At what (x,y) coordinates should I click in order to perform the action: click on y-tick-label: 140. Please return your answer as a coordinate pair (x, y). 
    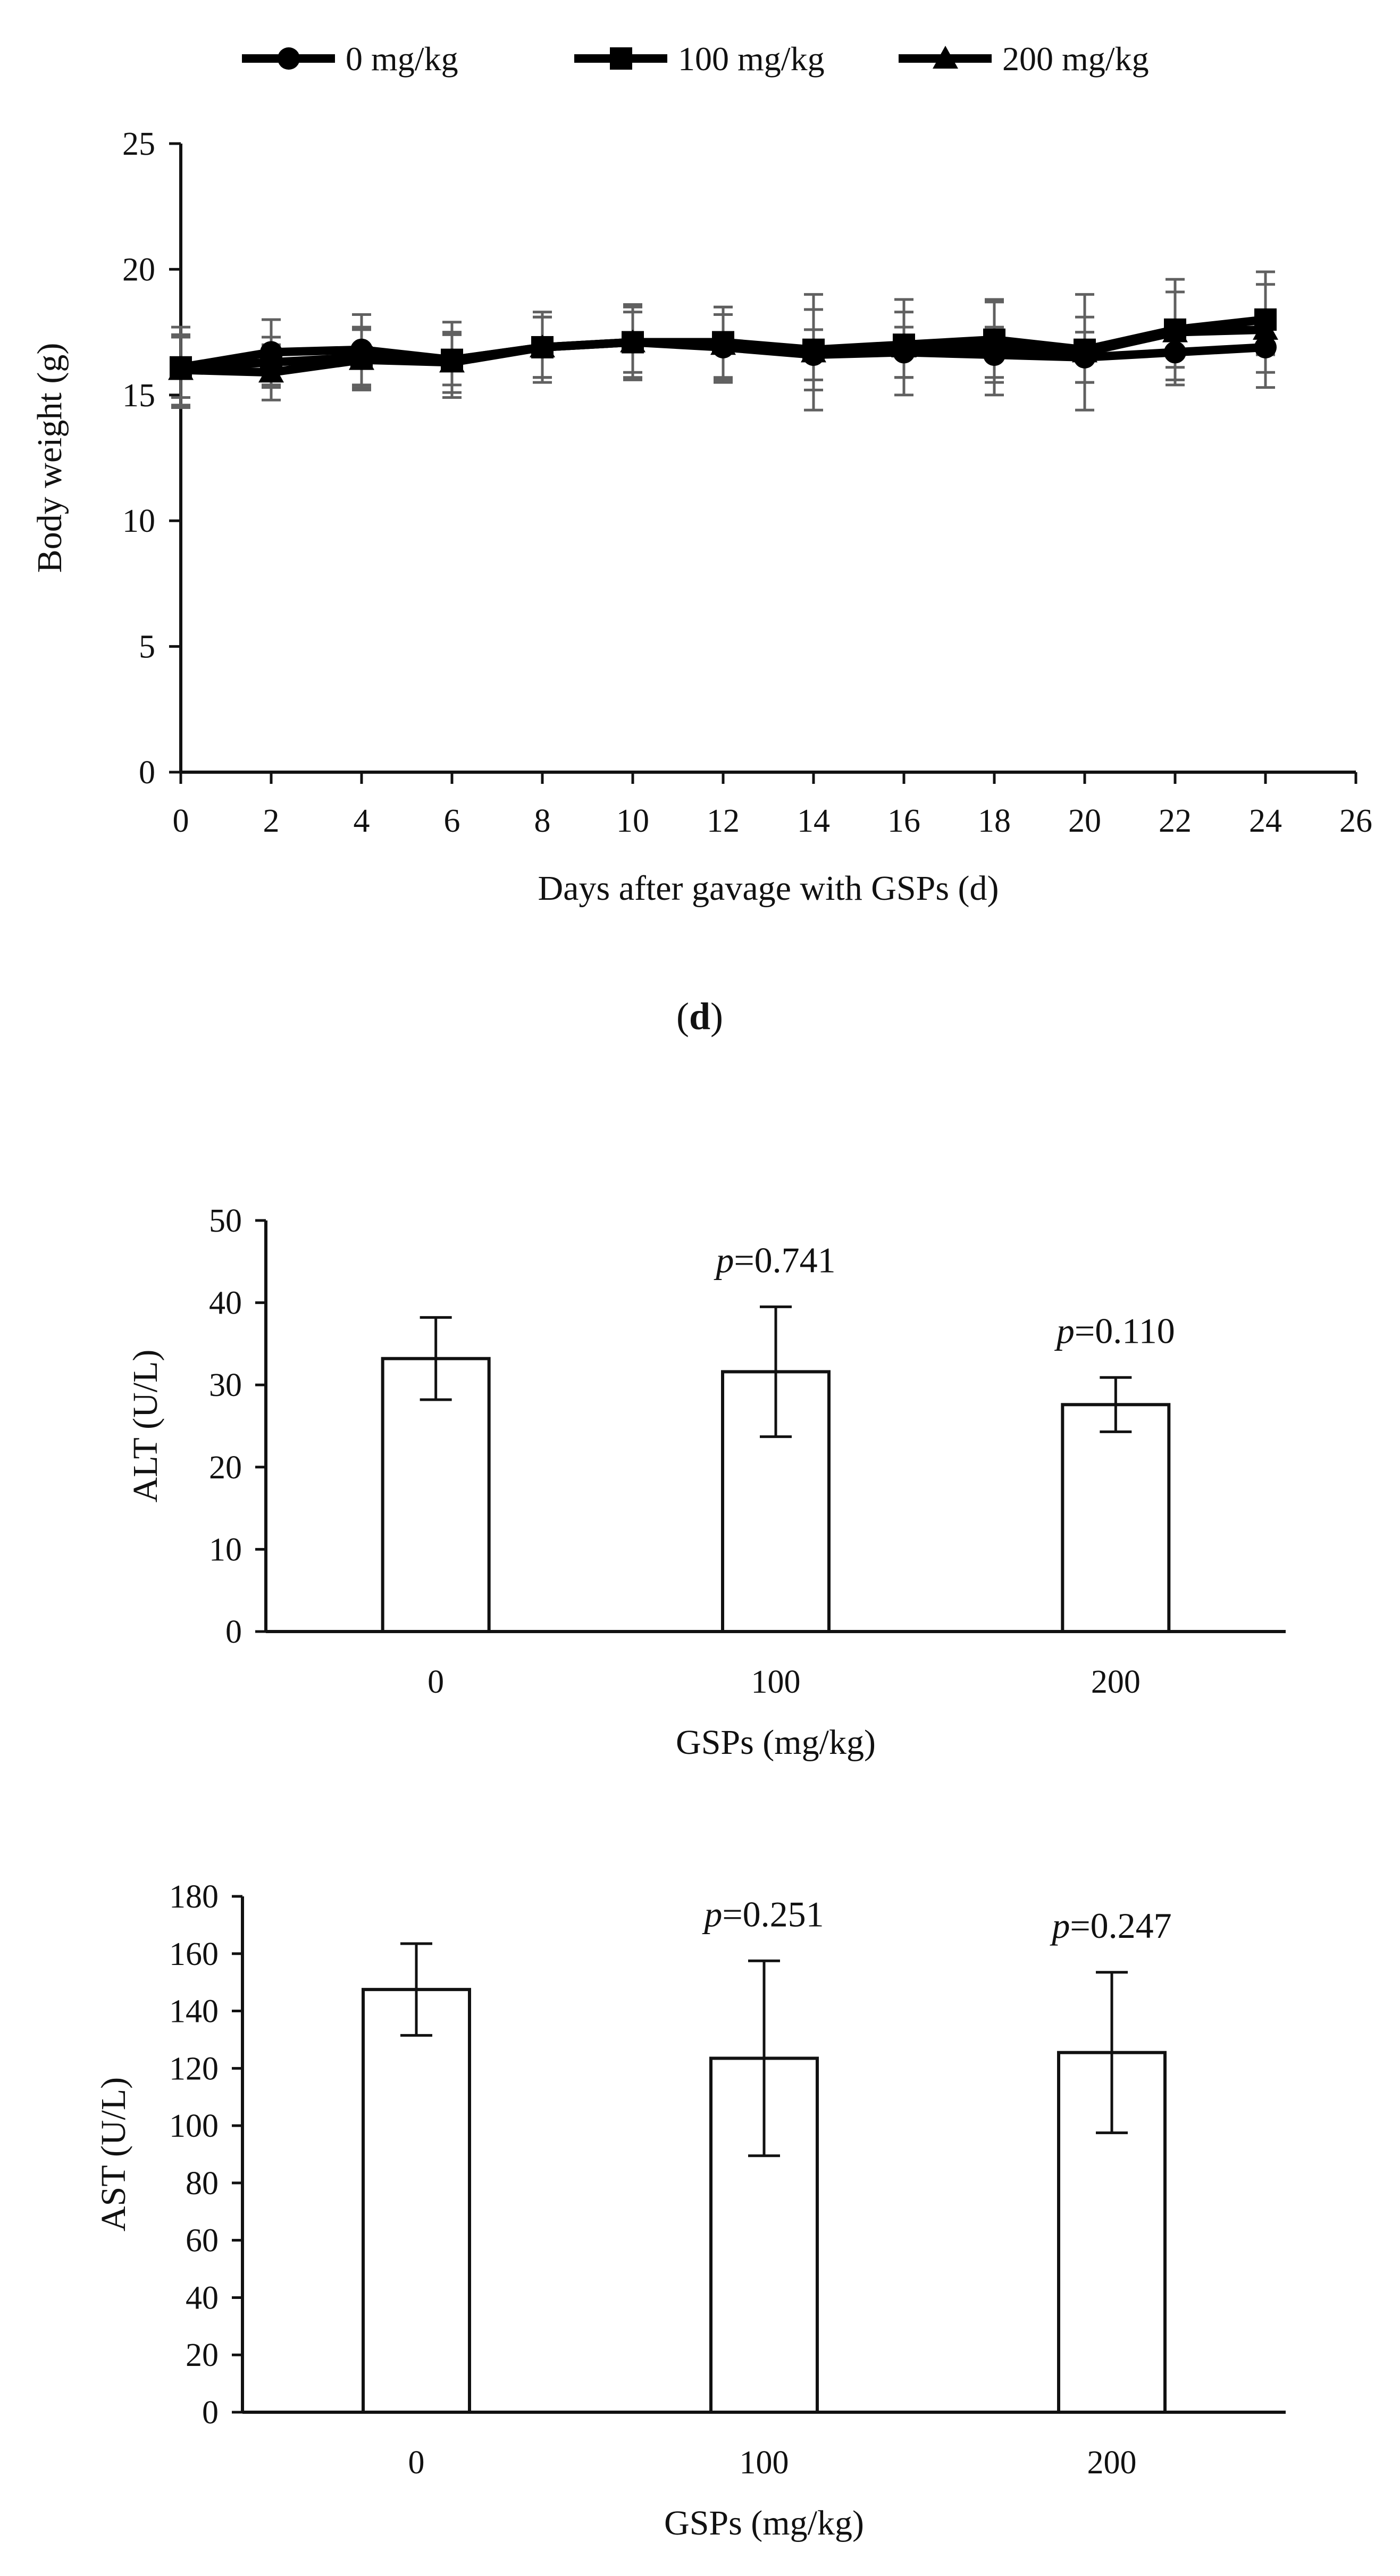
    Looking at the image, I should click on (194, 2012).